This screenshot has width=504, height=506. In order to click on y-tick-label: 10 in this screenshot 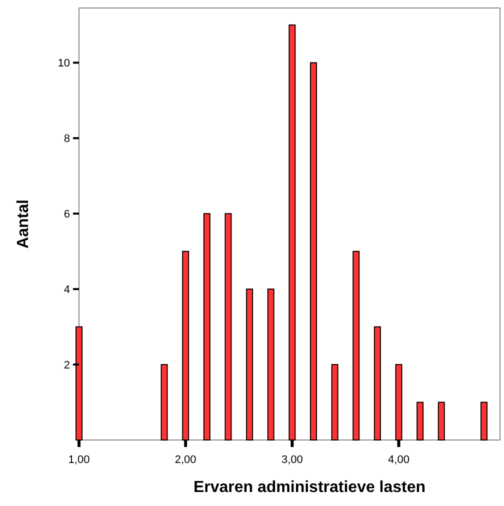, I will do `click(64, 64)`.